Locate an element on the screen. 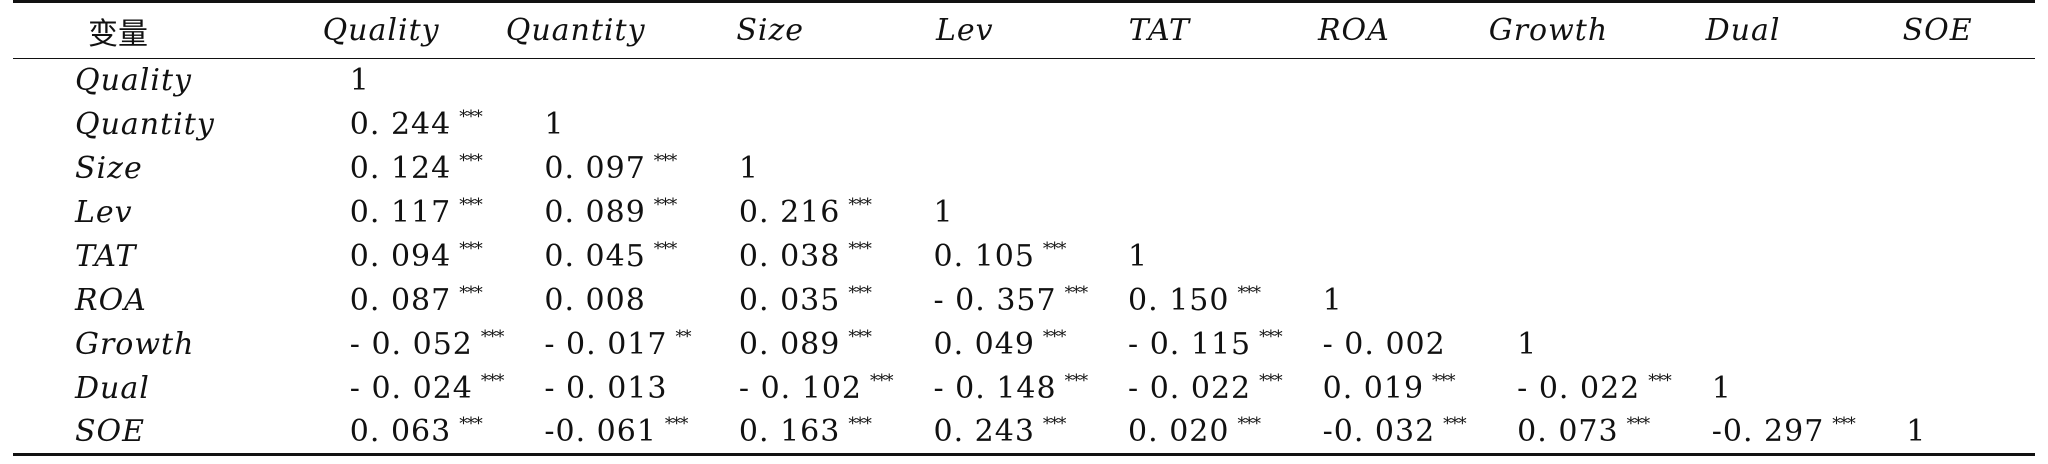 This screenshot has height=464, width=2048. table-cell: 0. 216 *** is located at coordinates (772, 213).